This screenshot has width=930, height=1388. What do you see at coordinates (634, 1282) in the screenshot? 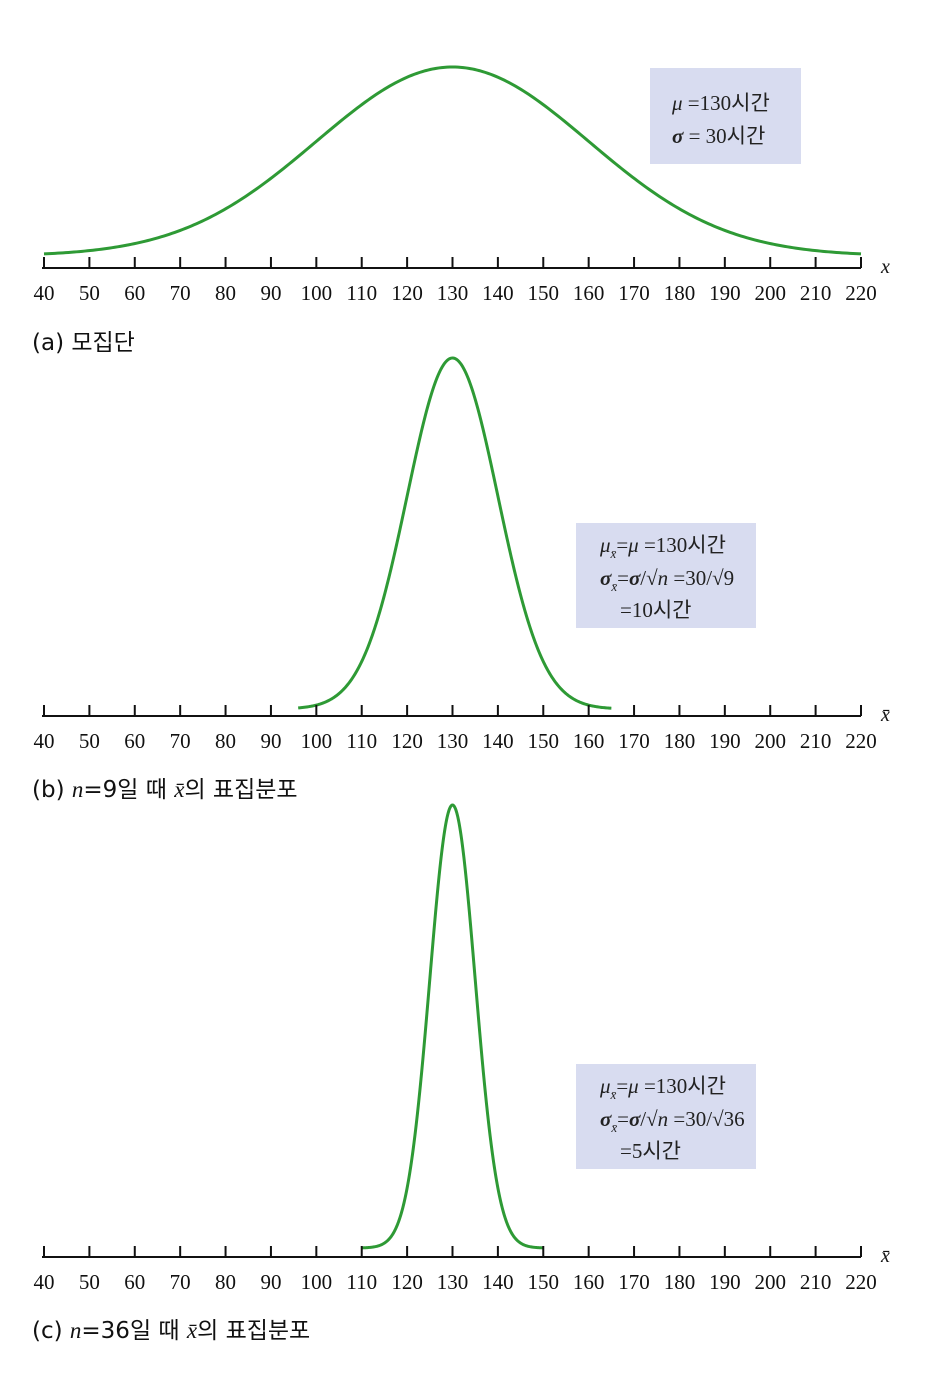
I see `tick-label-c-170: 170` at bounding box center [634, 1282].